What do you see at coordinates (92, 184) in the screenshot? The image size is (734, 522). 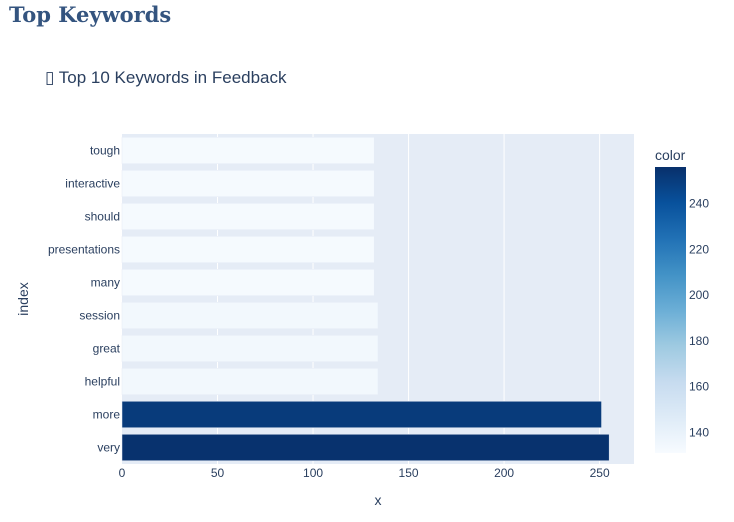 I see `y-tick-label: interactive` at bounding box center [92, 184].